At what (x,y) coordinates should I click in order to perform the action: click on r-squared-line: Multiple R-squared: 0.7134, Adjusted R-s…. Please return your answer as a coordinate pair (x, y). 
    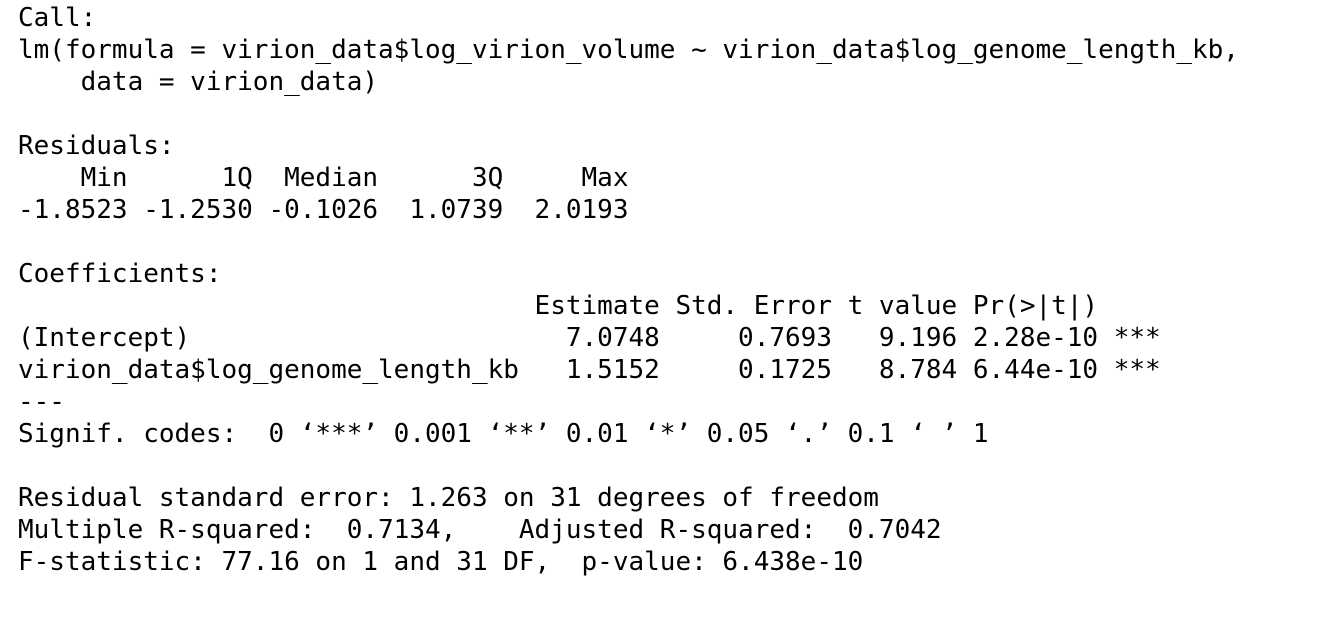
    Looking at the image, I should click on (488, 530).